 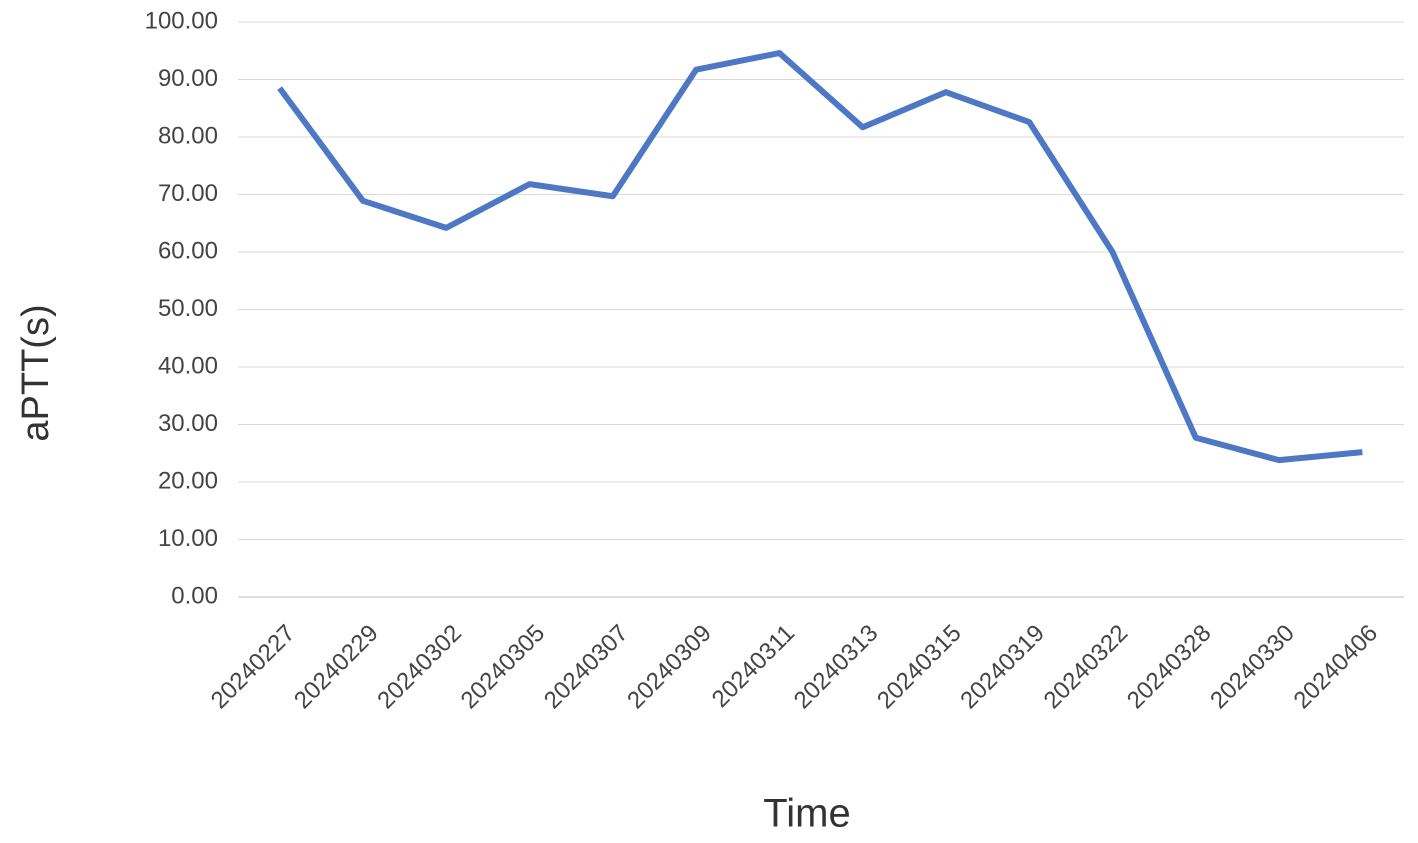 I want to click on x-axis-label: Time, so click(x=806, y=814).